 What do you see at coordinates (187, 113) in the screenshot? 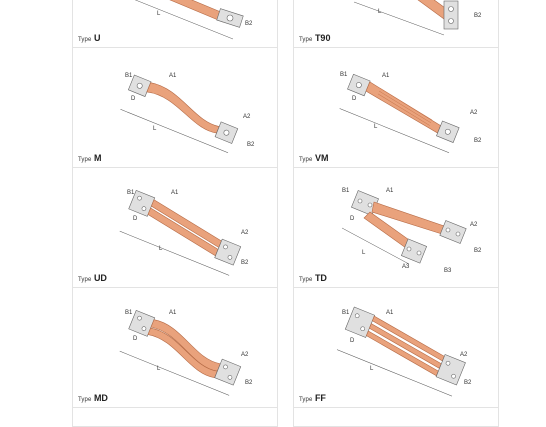
I see `connector-drawing-m: B1 A1 D L A2 B2` at bounding box center [187, 113].